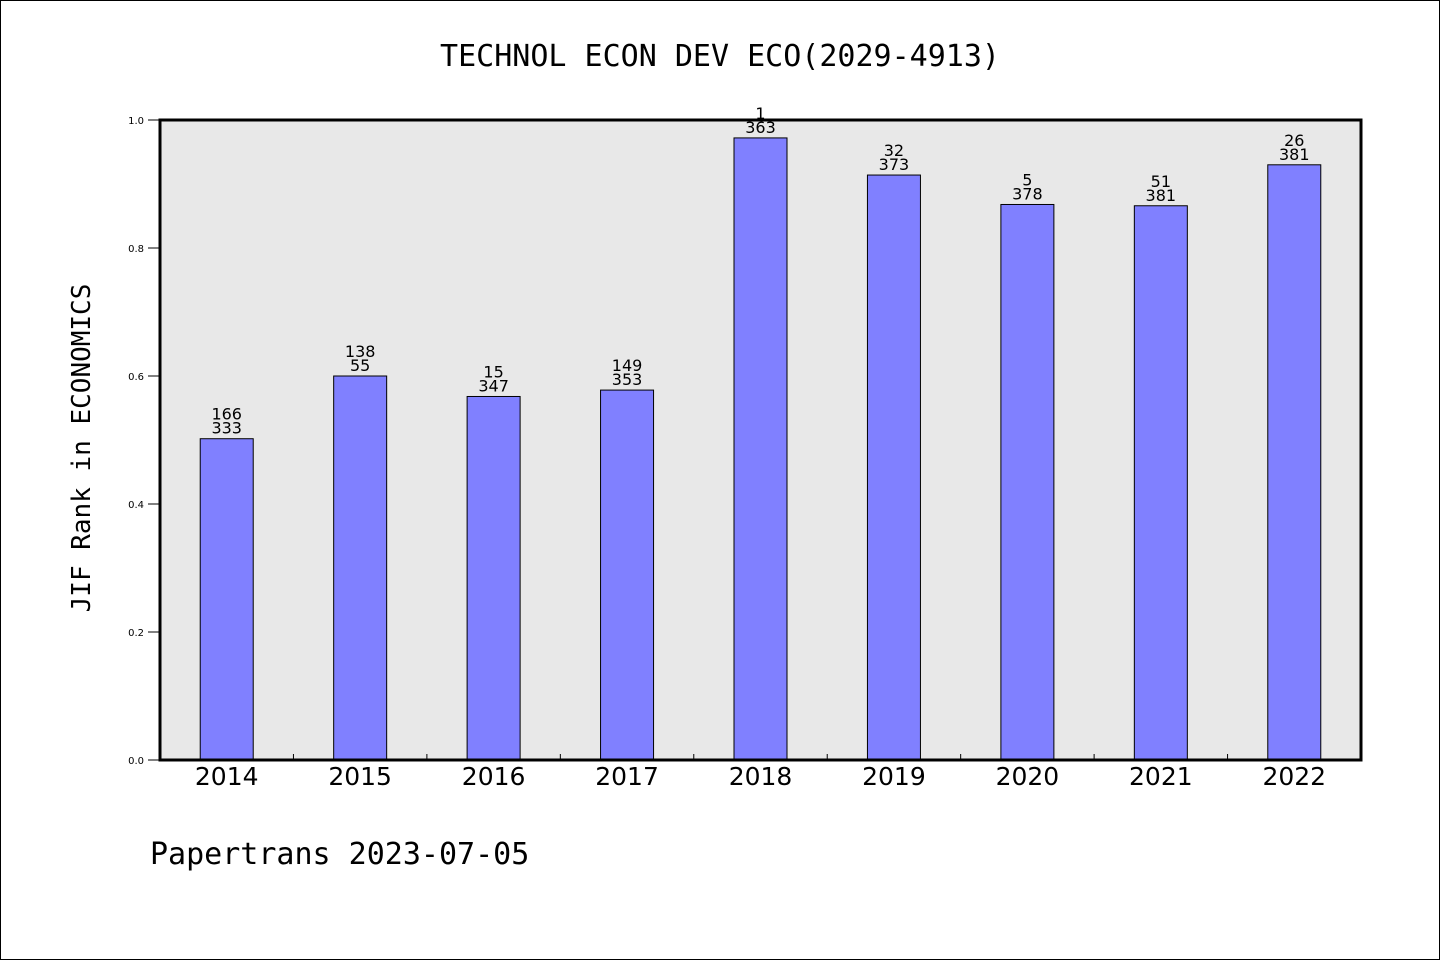  Describe the element at coordinates (1294, 776) in the screenshot. I see `x-tick-label: 2022` at that location.